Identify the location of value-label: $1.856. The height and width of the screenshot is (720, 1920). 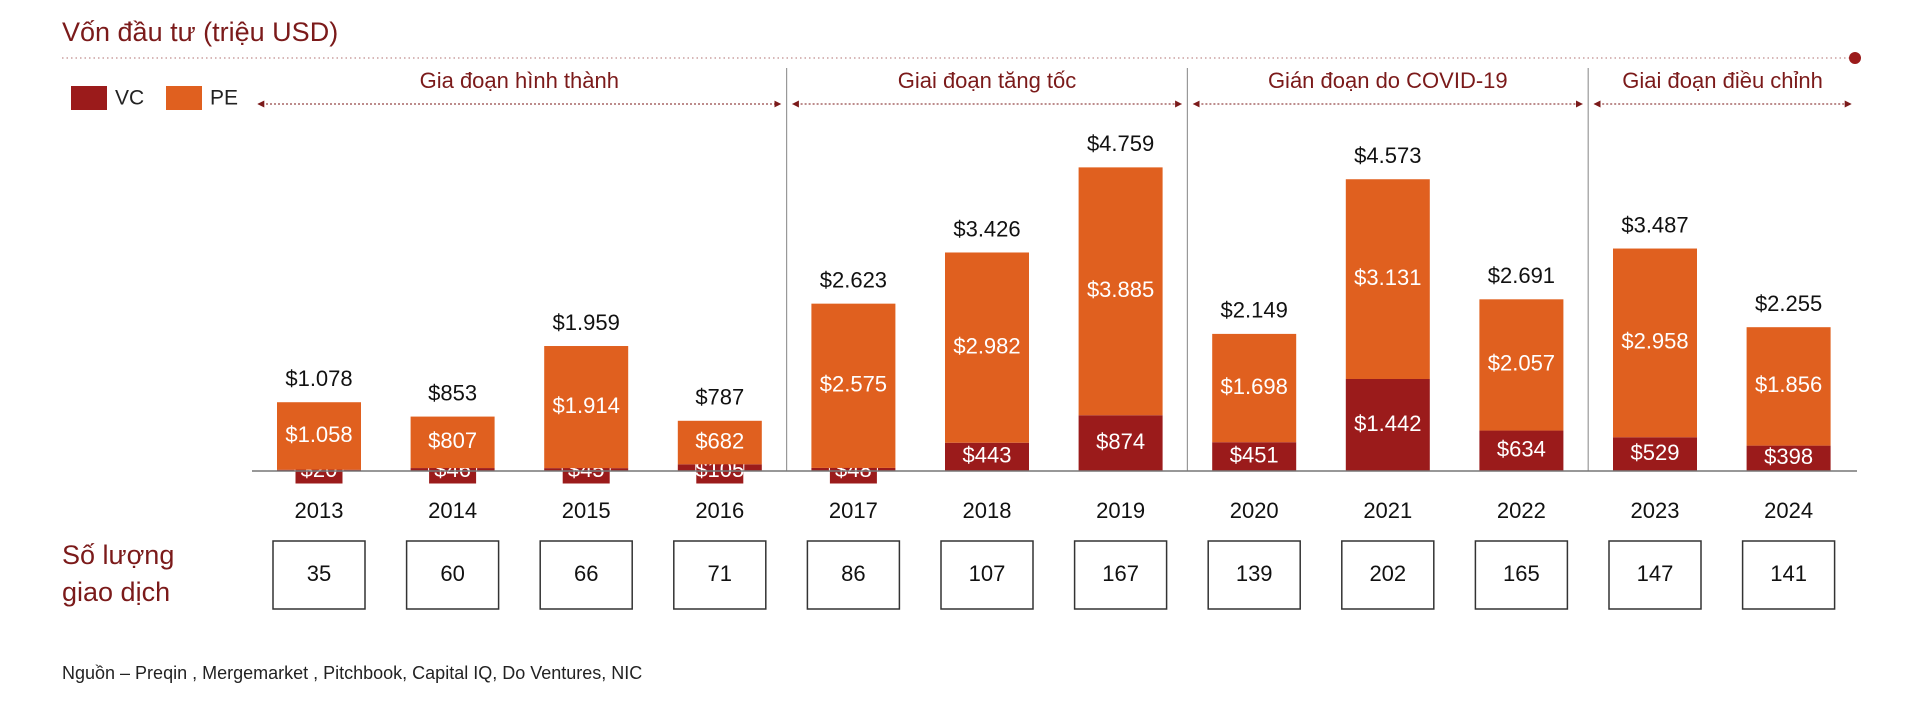
(1788, 384).